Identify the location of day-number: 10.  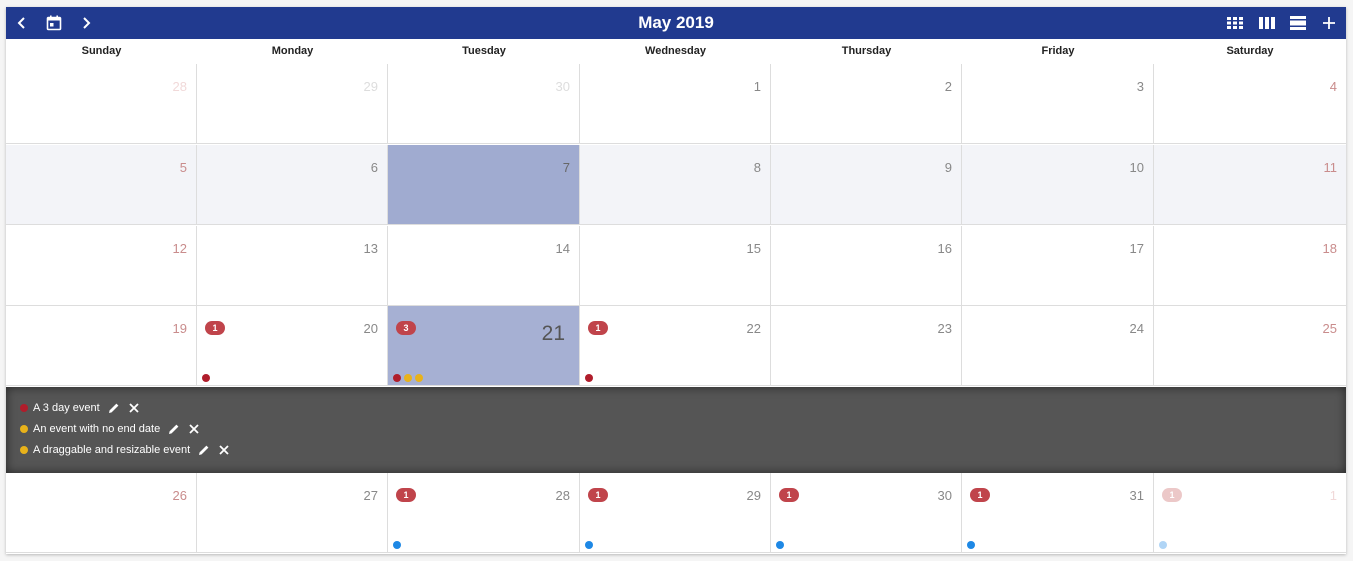
(1136, 167).